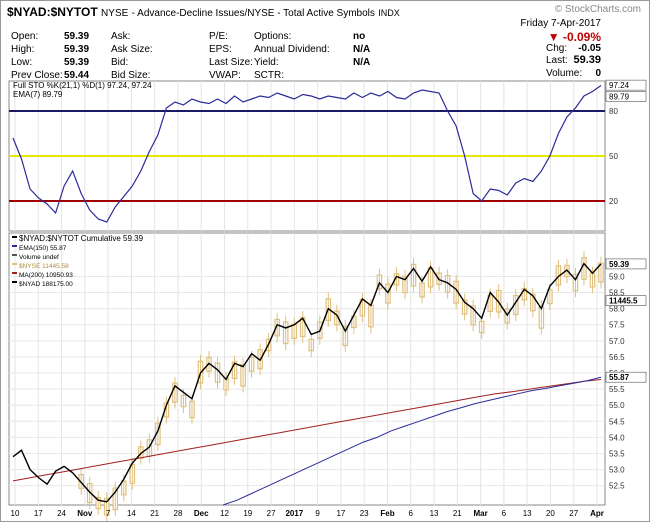  What do you see at coordinates (38, 513) in the screenshot?
I see `x-tick-label: 17` at bounding box center [38, 513].